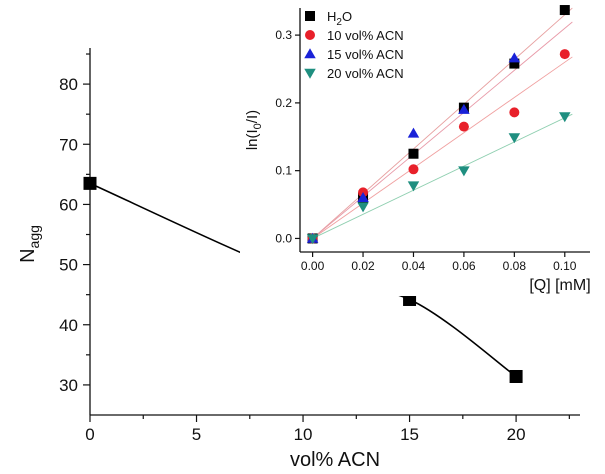 The image size is (605, 474). What do you see at coordinates (464, 266) in the screenshot?
I see `inset-x-tick-label: 0.06` at bounding box center [464, 266].